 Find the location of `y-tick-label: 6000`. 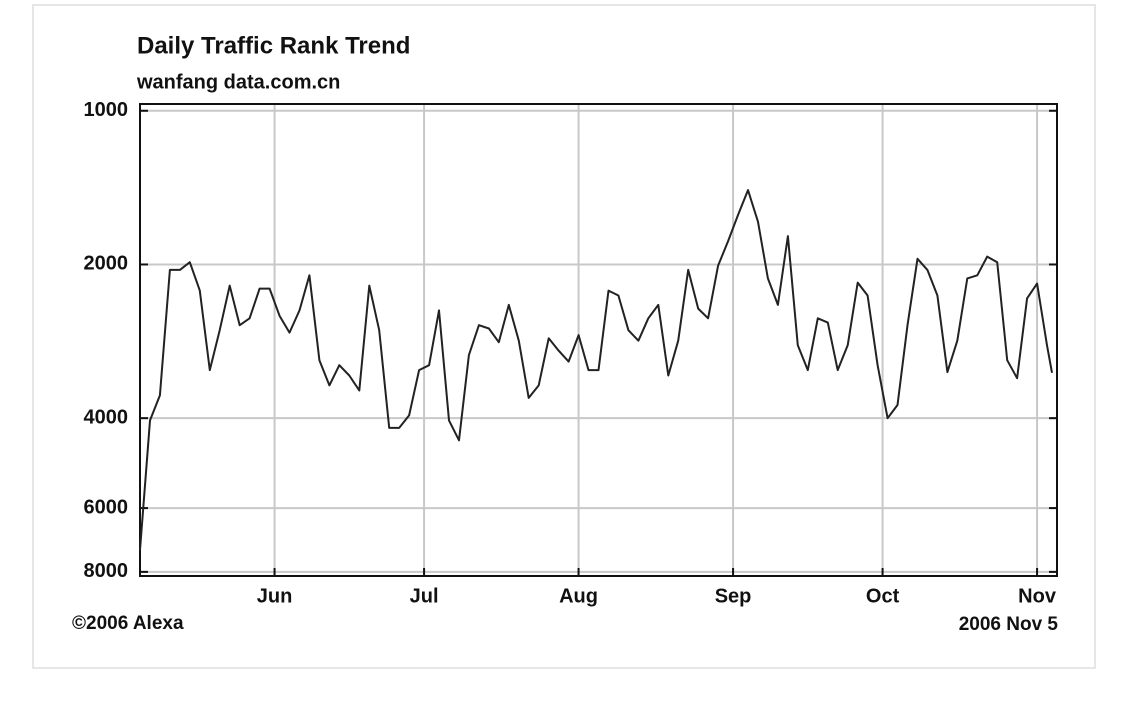

y-tick-label: 6000 is located at coordinates (106, 507).